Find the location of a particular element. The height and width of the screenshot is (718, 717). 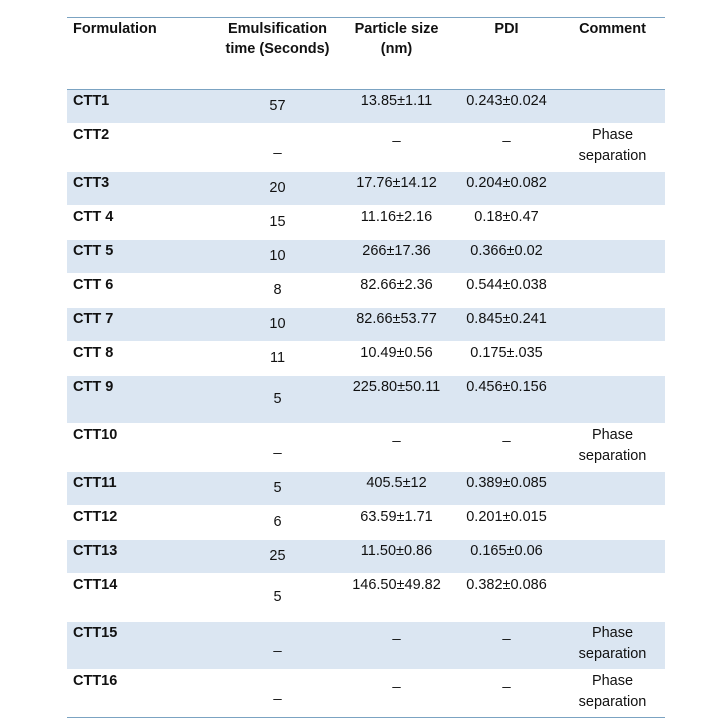

cell-pdi: 0.456±0.156 is located at coordinates (506, 387).